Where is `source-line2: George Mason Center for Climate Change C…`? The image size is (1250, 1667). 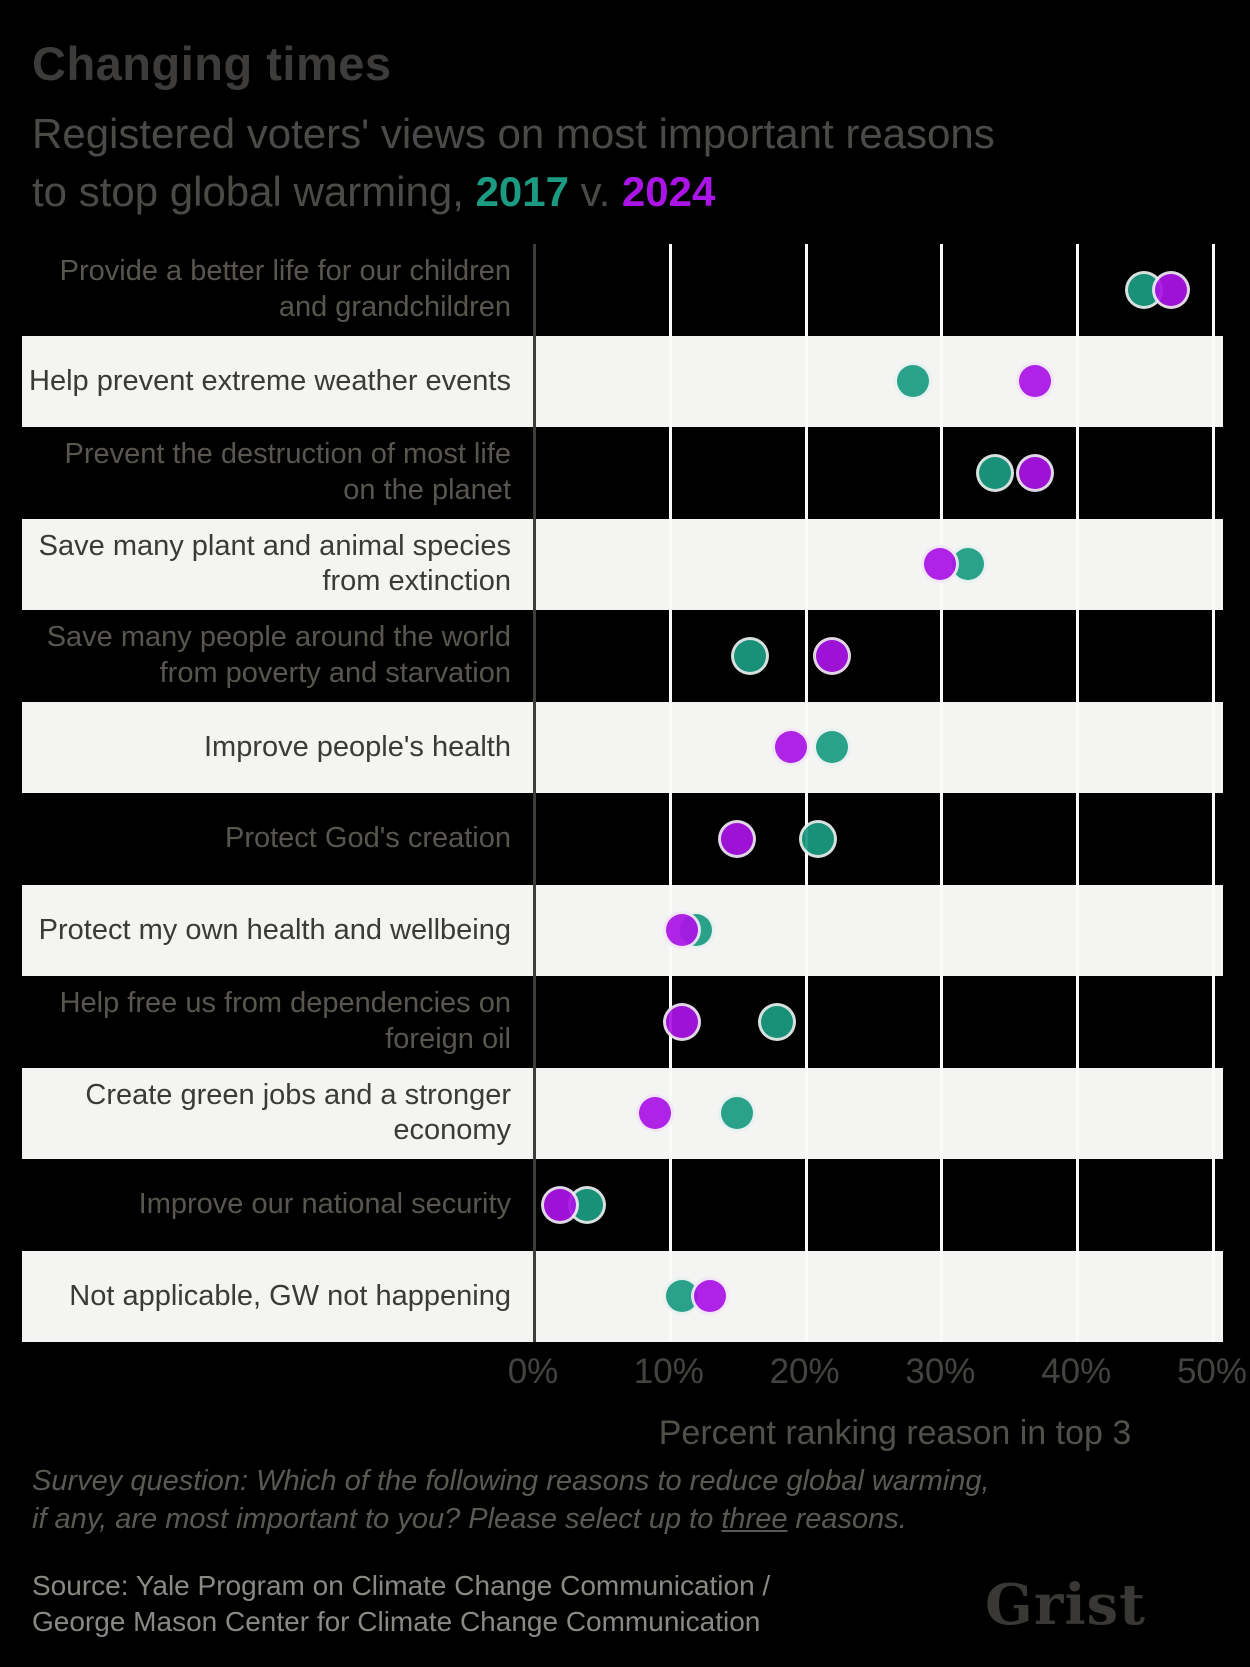 source-line2: George Mason Center for Climate Change C… is located at coordinates (396, 1622).